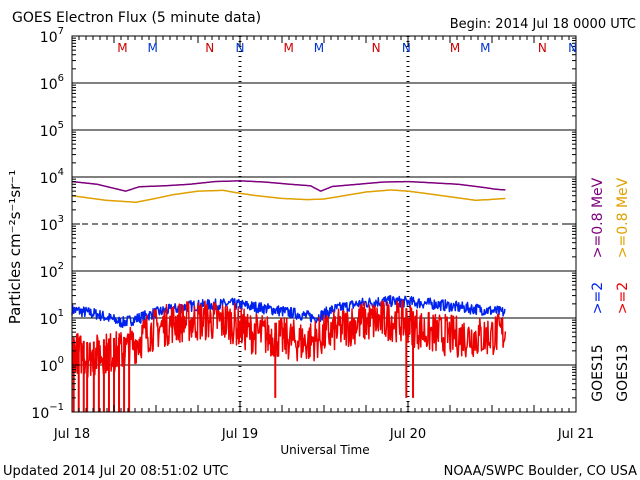 The image size is (640, 480). What do you see at coordinates (52, 318) in the screenshot?
I see `y-tick-label: 10¹` at bounding box center [52, 318].